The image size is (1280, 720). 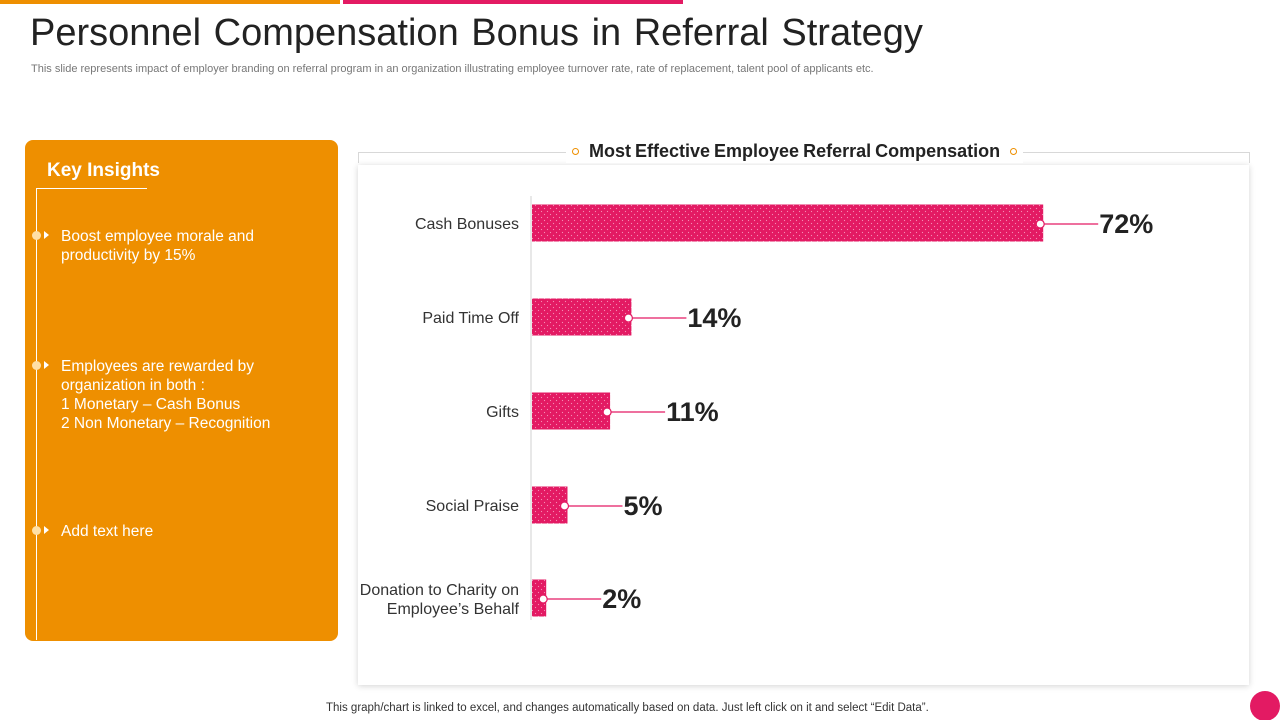 I want to click on data-label: 5%, so click(x=643, y=506).